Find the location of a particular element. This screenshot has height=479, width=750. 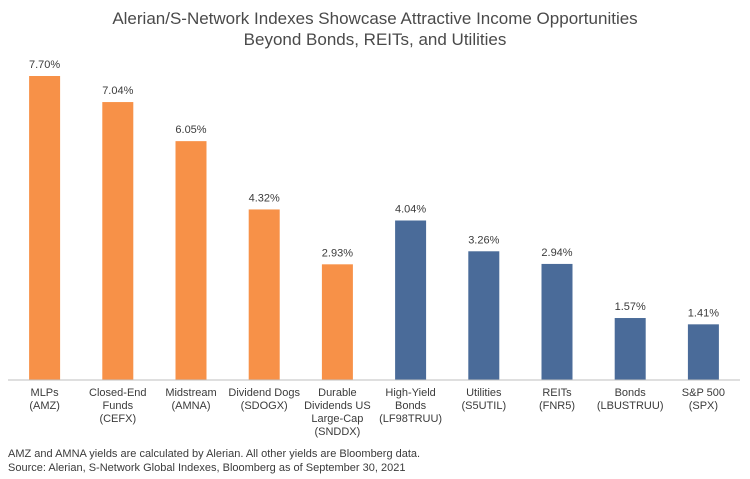

category-label-2: Midstream (AMNA) is located at coordinates (190, 399).